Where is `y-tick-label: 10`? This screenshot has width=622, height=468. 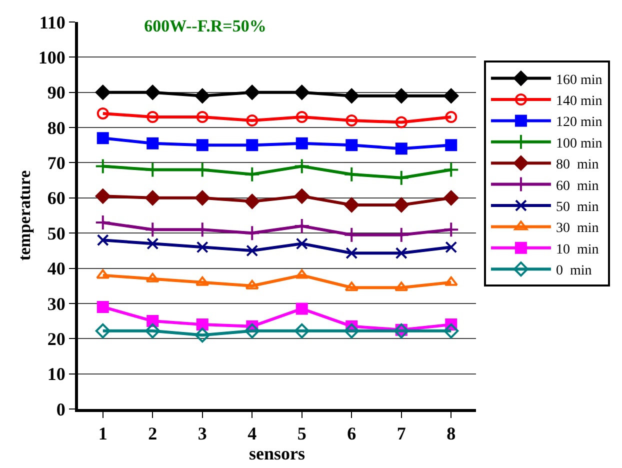 y-tick-label: 10 is located at coordinates (56, 374).